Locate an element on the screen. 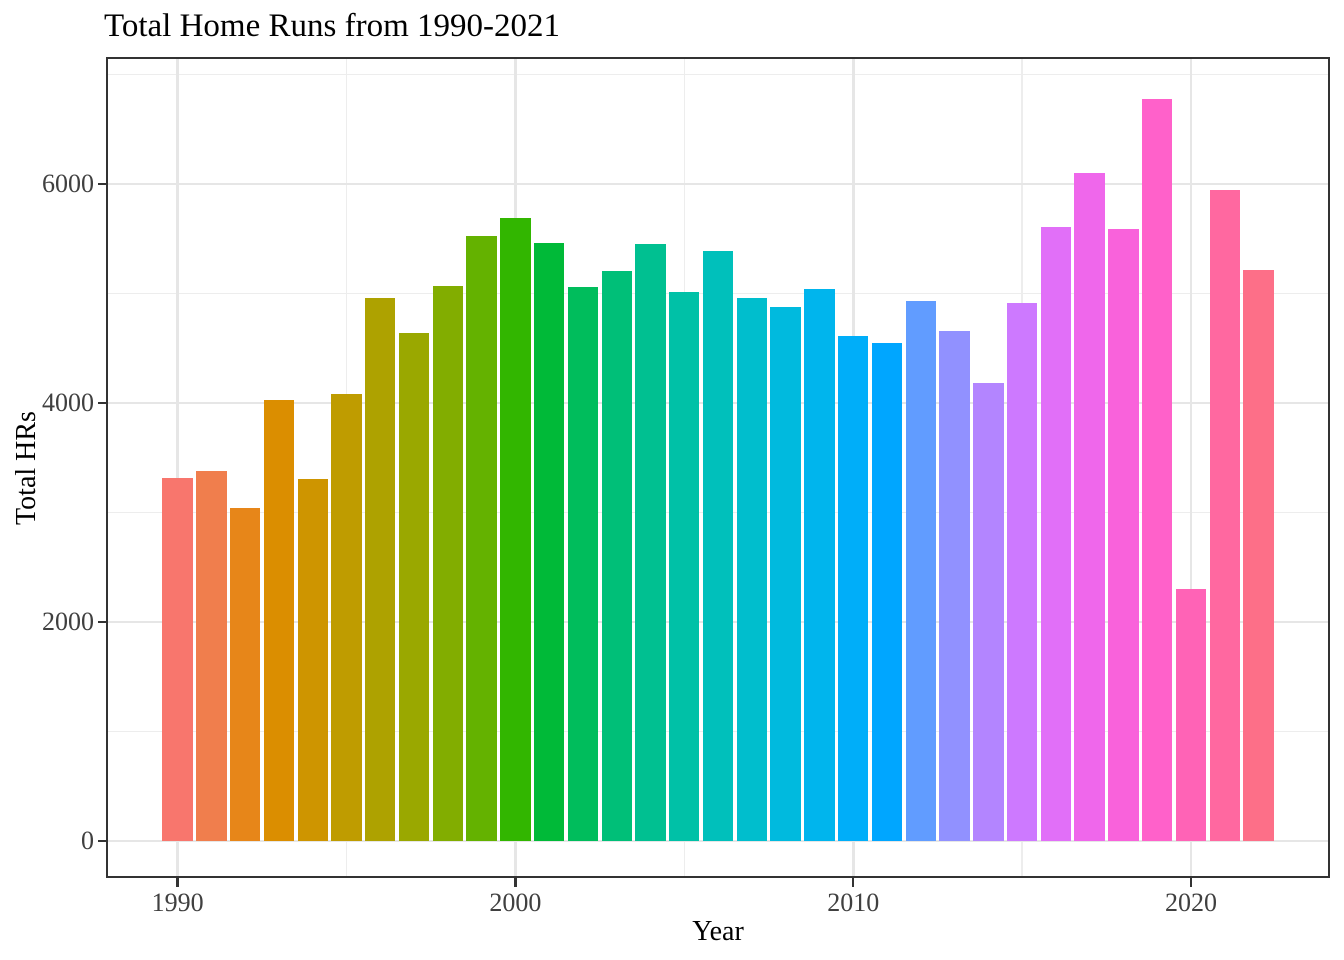  x-major-gridline-2020 is located at coordinates (1191, 468).